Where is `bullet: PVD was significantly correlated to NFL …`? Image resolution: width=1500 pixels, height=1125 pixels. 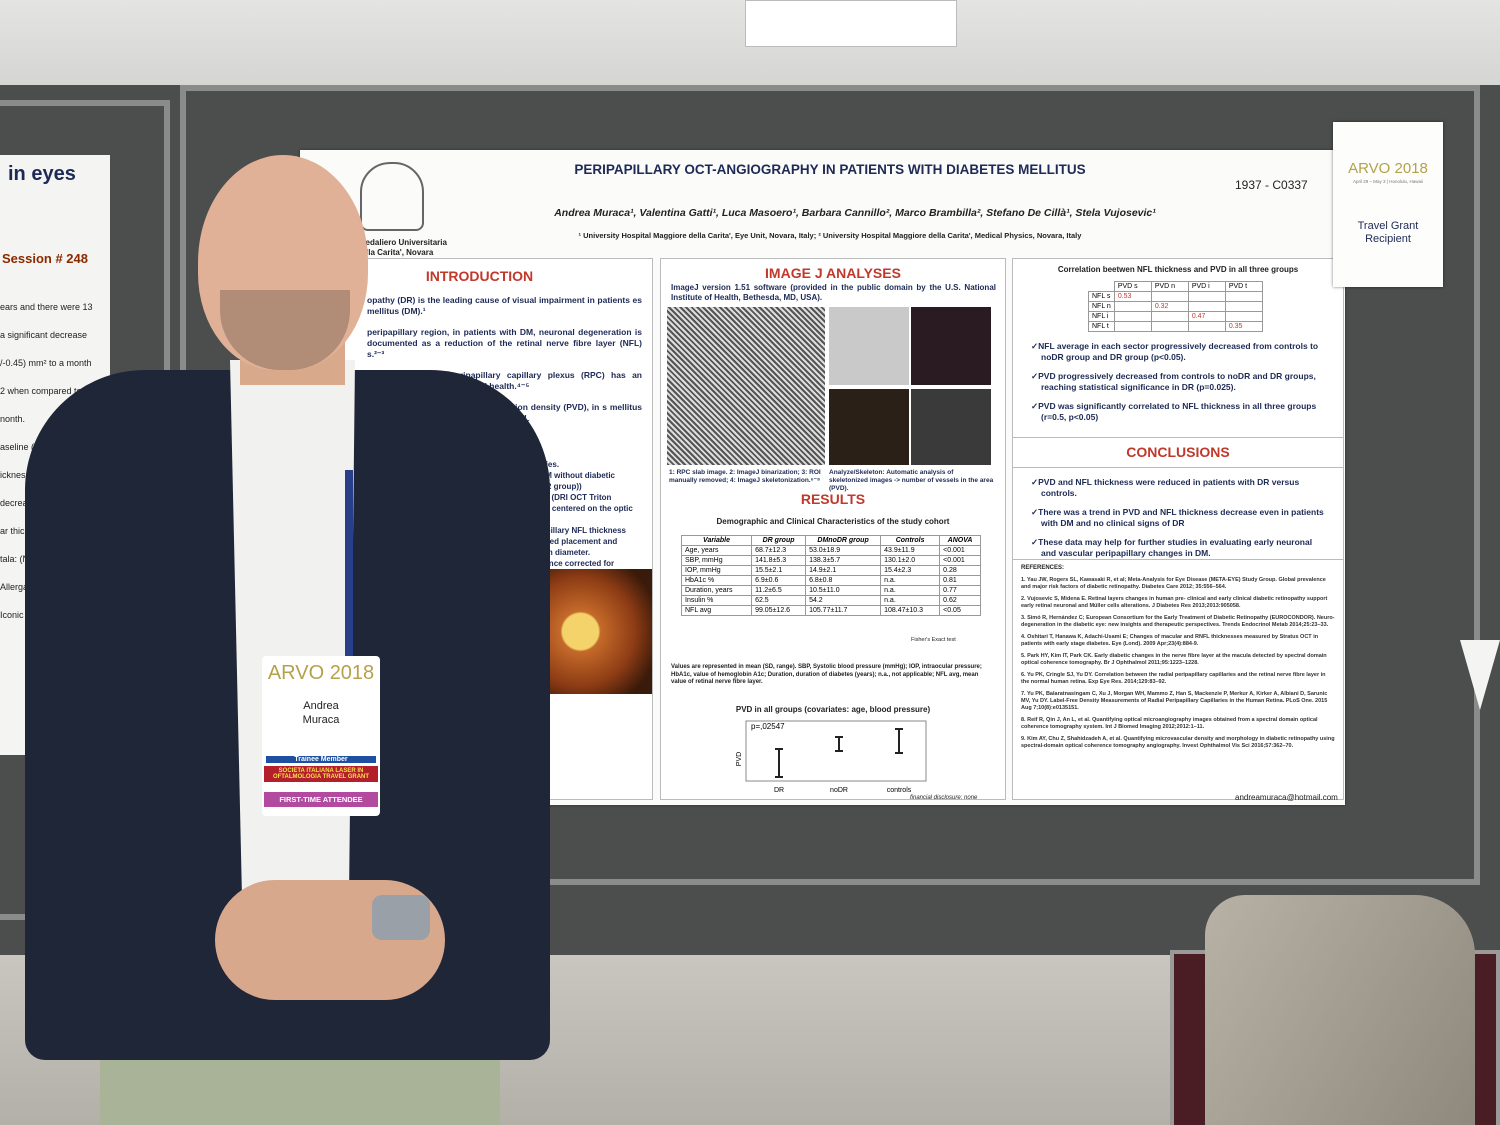 bullet: PVD was significantly correlated to NFL … is located at coordinates (1183, 411).